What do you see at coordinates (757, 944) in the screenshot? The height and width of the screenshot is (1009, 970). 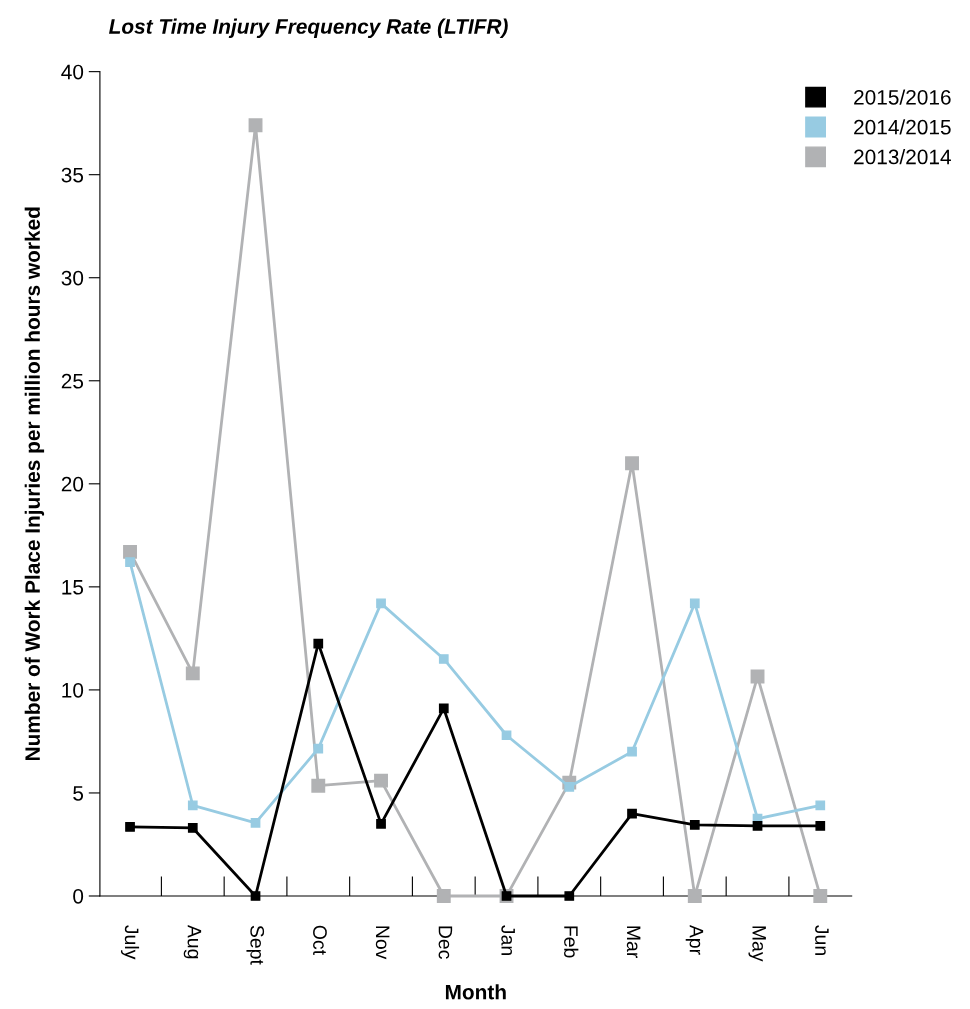 I see `x-tick-label: May` at bounding box center [757, 944].